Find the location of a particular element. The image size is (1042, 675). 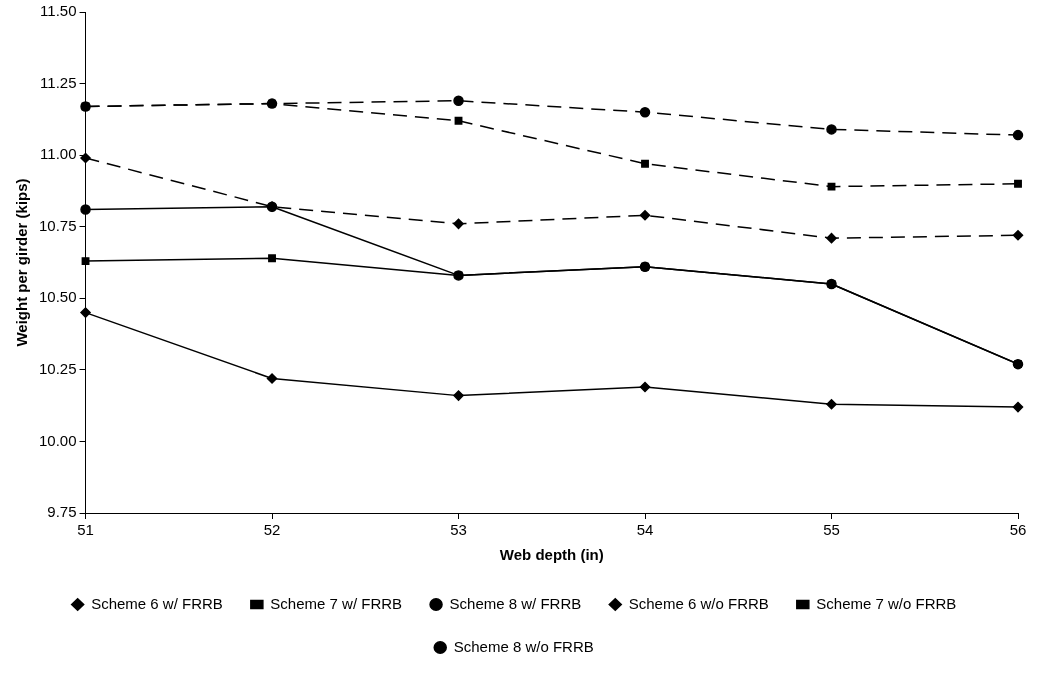

x-tick-label: 51 is located at coordinates (85, 530).